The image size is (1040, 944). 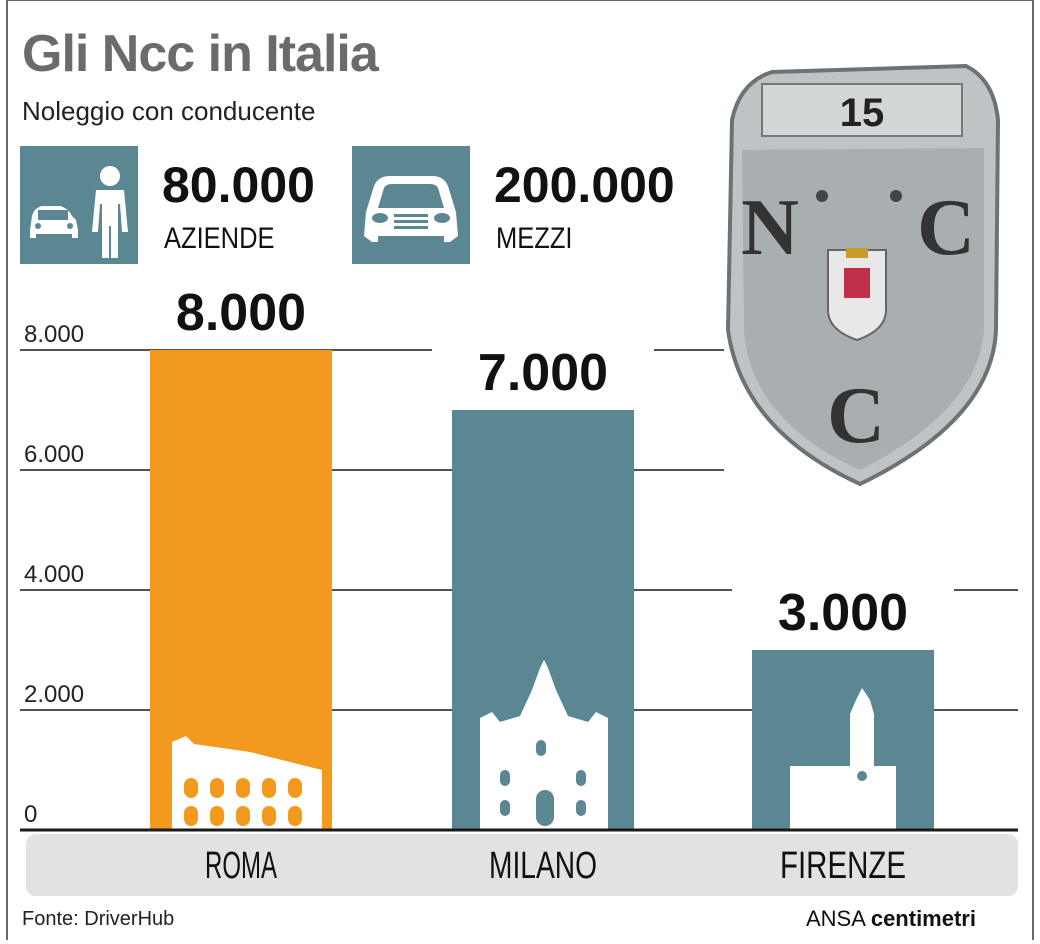 I want to click on page-subtitle: Noleggio con conducente, so click(x=169, y=111).